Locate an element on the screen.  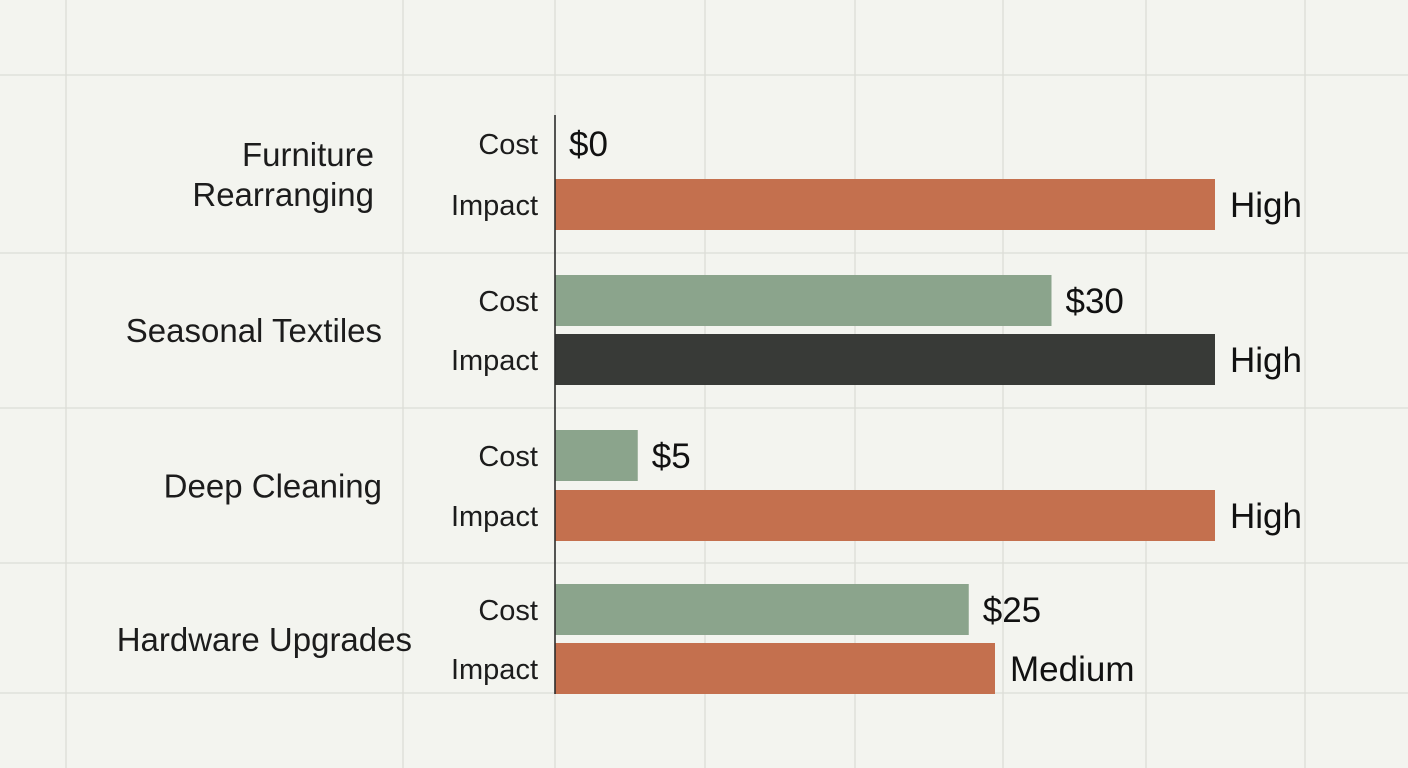
category-label-line: Hardware Upgrades is located at coordinates (264, 639).